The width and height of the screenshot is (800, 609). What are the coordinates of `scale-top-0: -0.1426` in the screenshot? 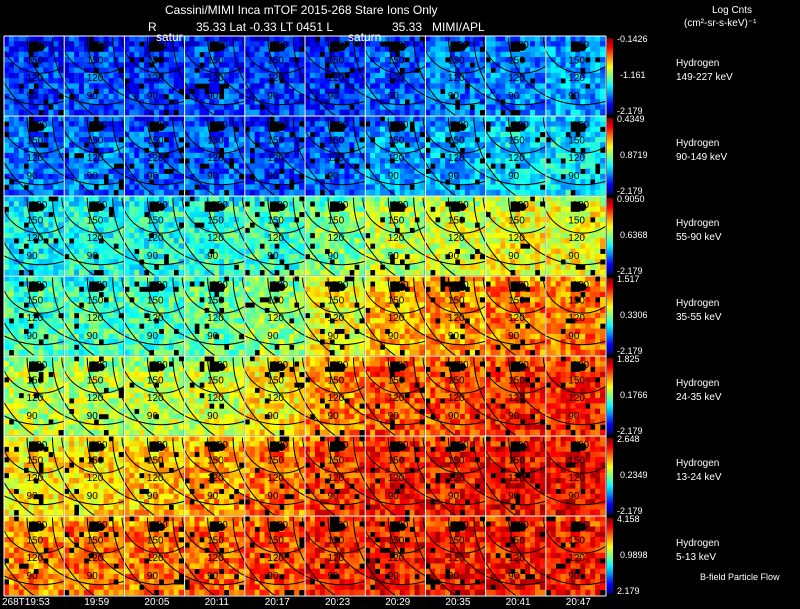 It's located at (632, 39).